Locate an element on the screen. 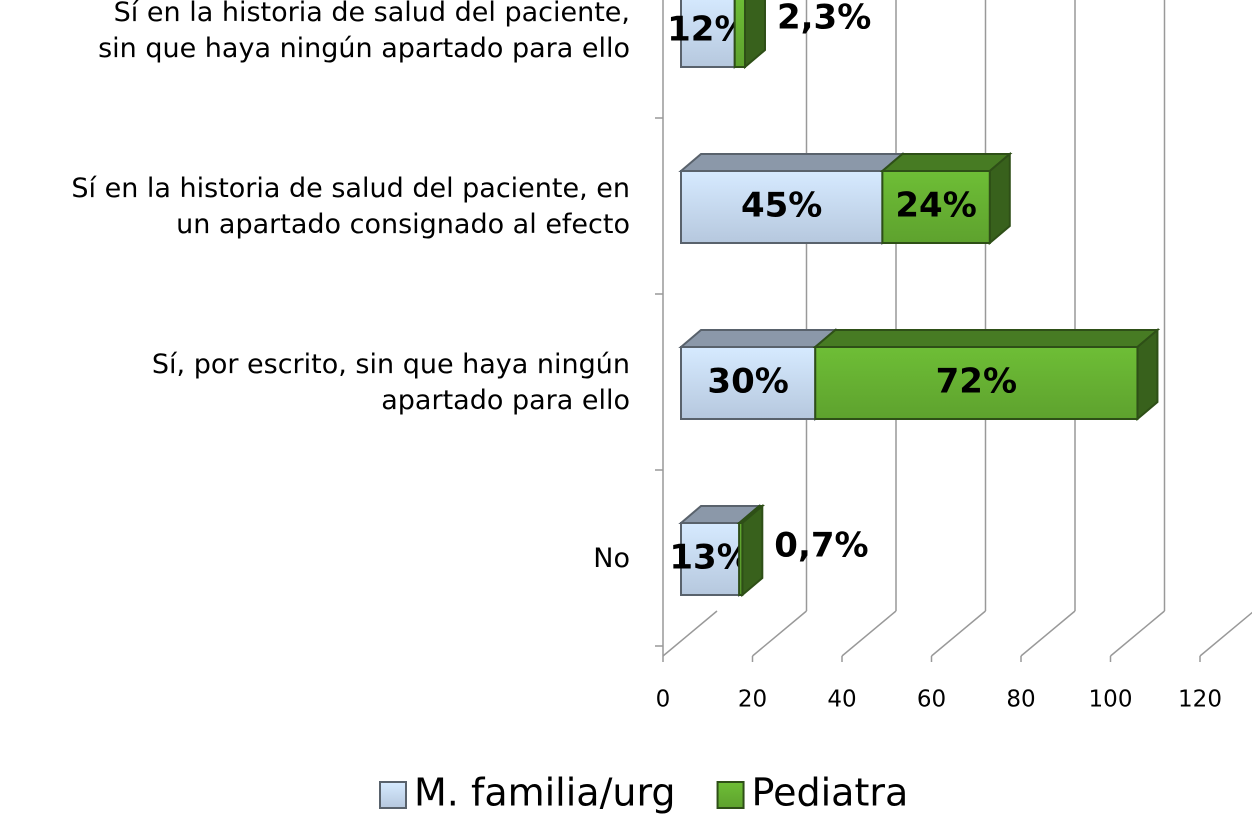 The height and width of the screenshot is (816, 1252). data-label: 13% is located at coordinates (709, 558).